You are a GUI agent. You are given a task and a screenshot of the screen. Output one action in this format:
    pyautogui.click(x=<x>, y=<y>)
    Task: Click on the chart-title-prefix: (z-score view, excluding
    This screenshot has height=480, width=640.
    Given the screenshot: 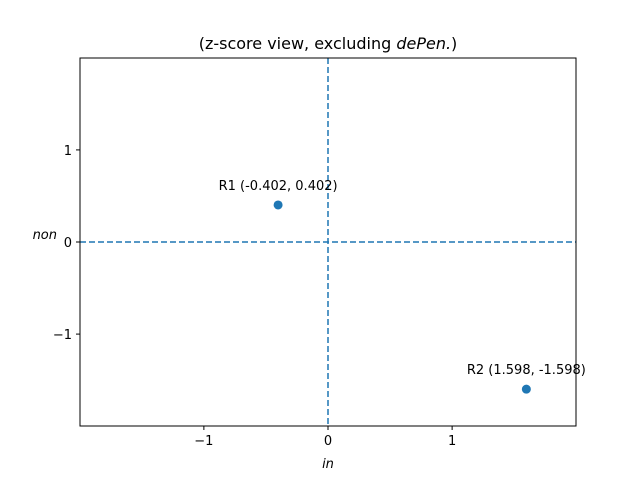 What is the action you would take?
    pyautogui.click(x=298, y=43)
    